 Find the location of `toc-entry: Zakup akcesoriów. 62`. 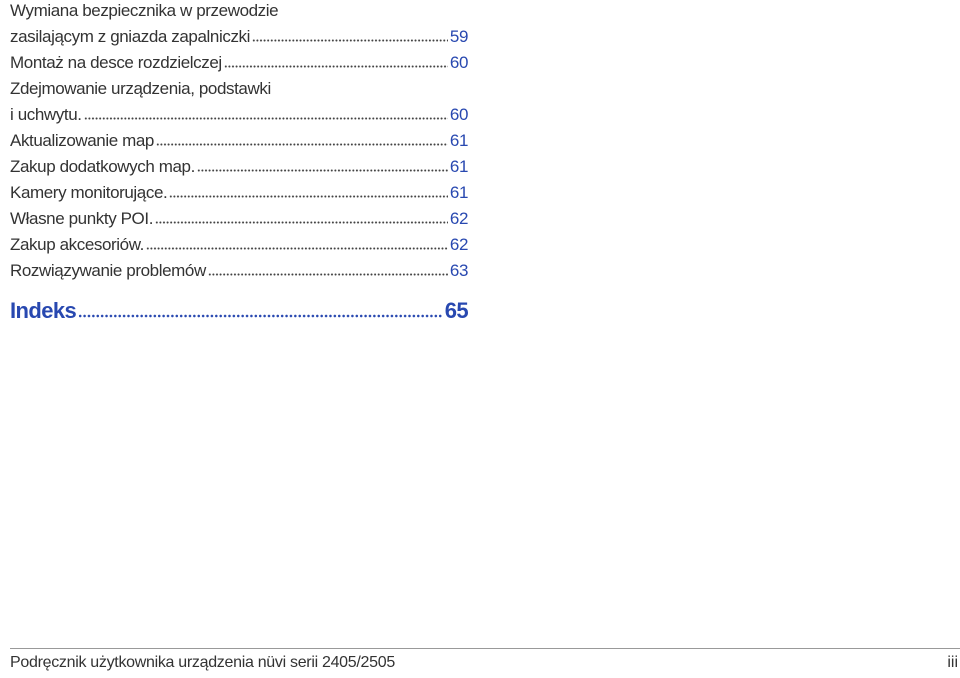

toc-entry: Zakup akcesoriów. 62 is located at coordinates (239, 245).